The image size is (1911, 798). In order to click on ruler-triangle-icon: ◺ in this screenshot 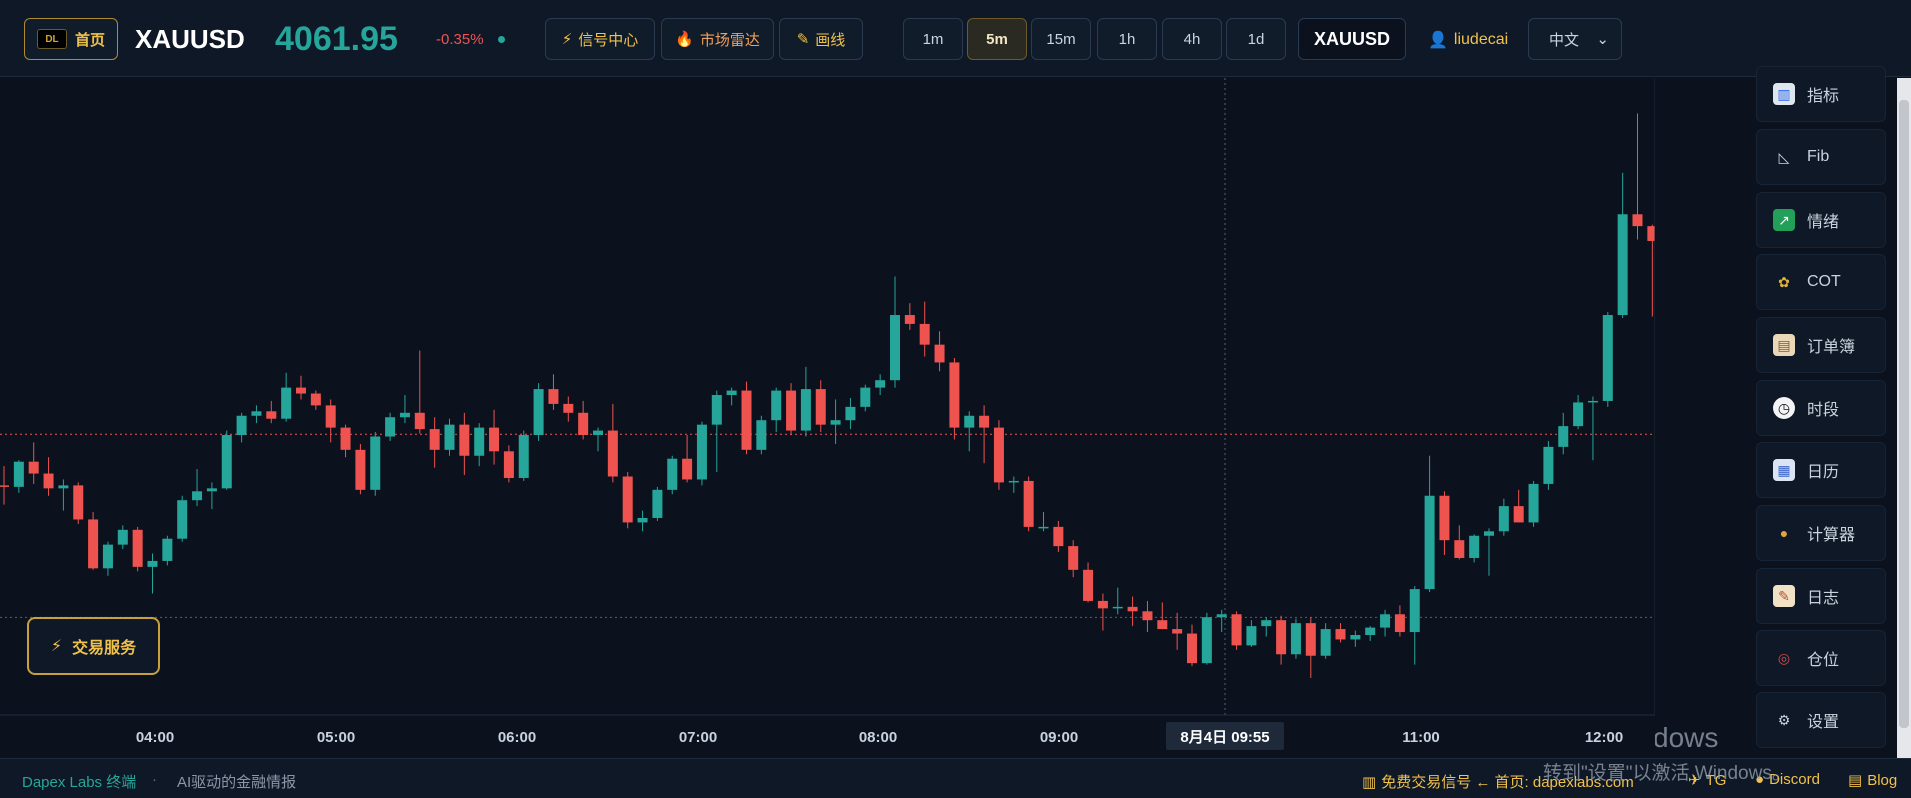, I will do `click(1784, 156)`.